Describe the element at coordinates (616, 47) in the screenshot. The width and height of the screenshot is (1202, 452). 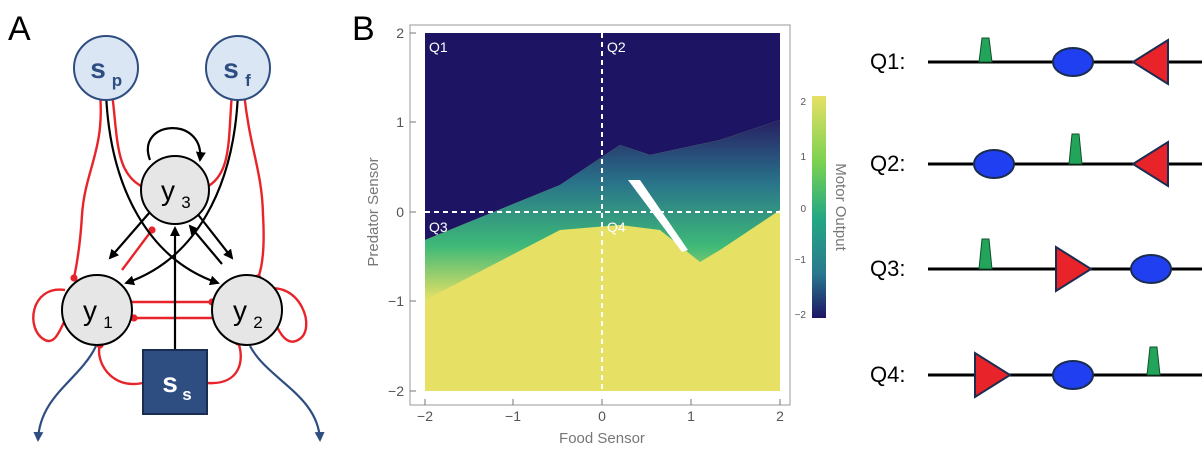
I see `quad-label-q2: Q2` at that location.